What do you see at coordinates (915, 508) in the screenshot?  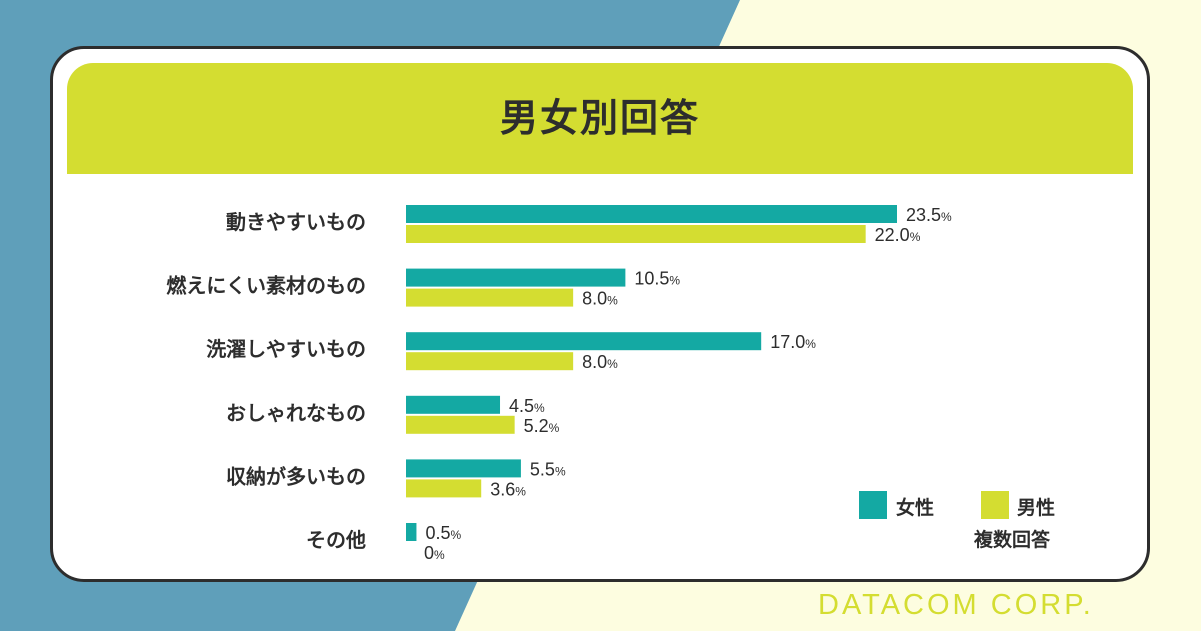 I see `legend-label-female: 女性` at bounding box center [915, 508].